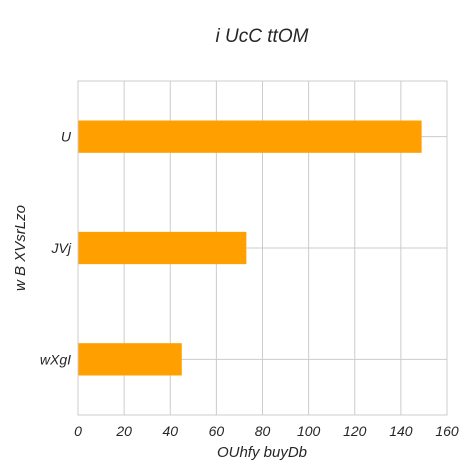  What do you see at coordinates (309, 431) in the screenshot?
I see `x-tick-label: 100` at bounding box center [309, 431].